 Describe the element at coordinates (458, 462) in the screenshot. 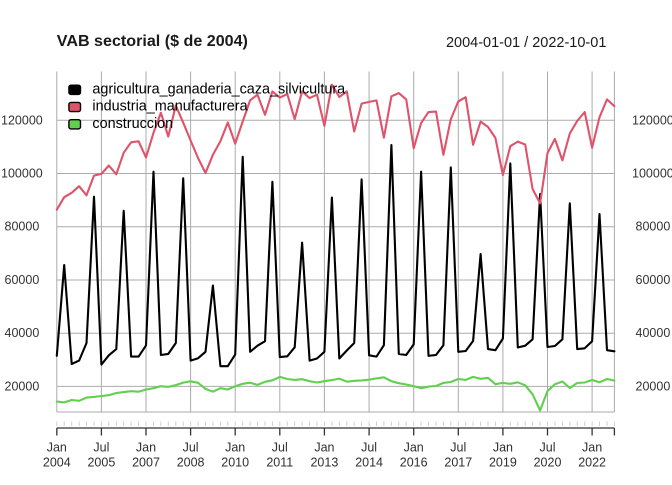

I see `svg-text: 2017` at that location.